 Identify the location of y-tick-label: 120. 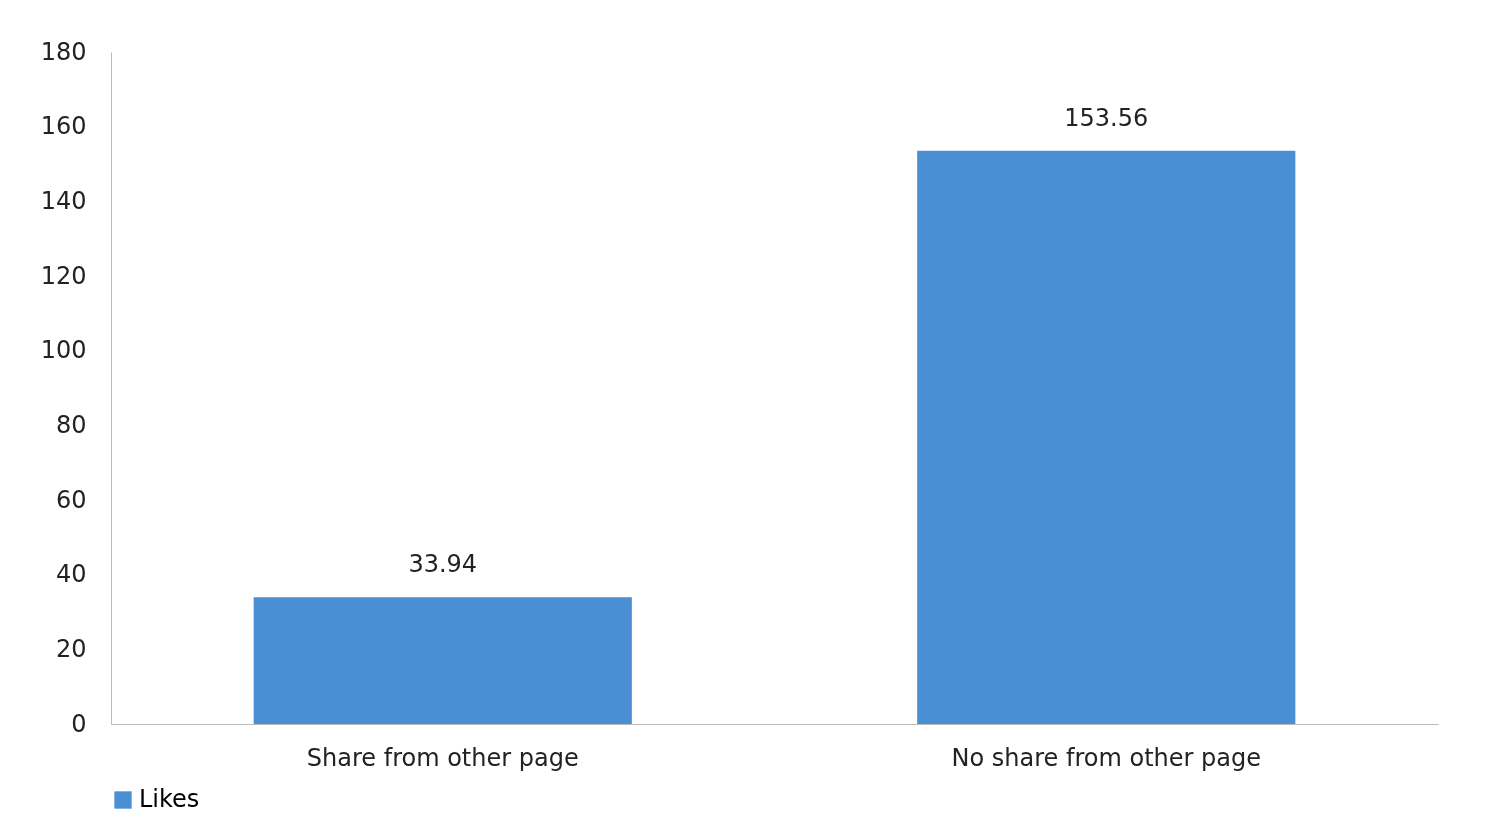
(63, 275).